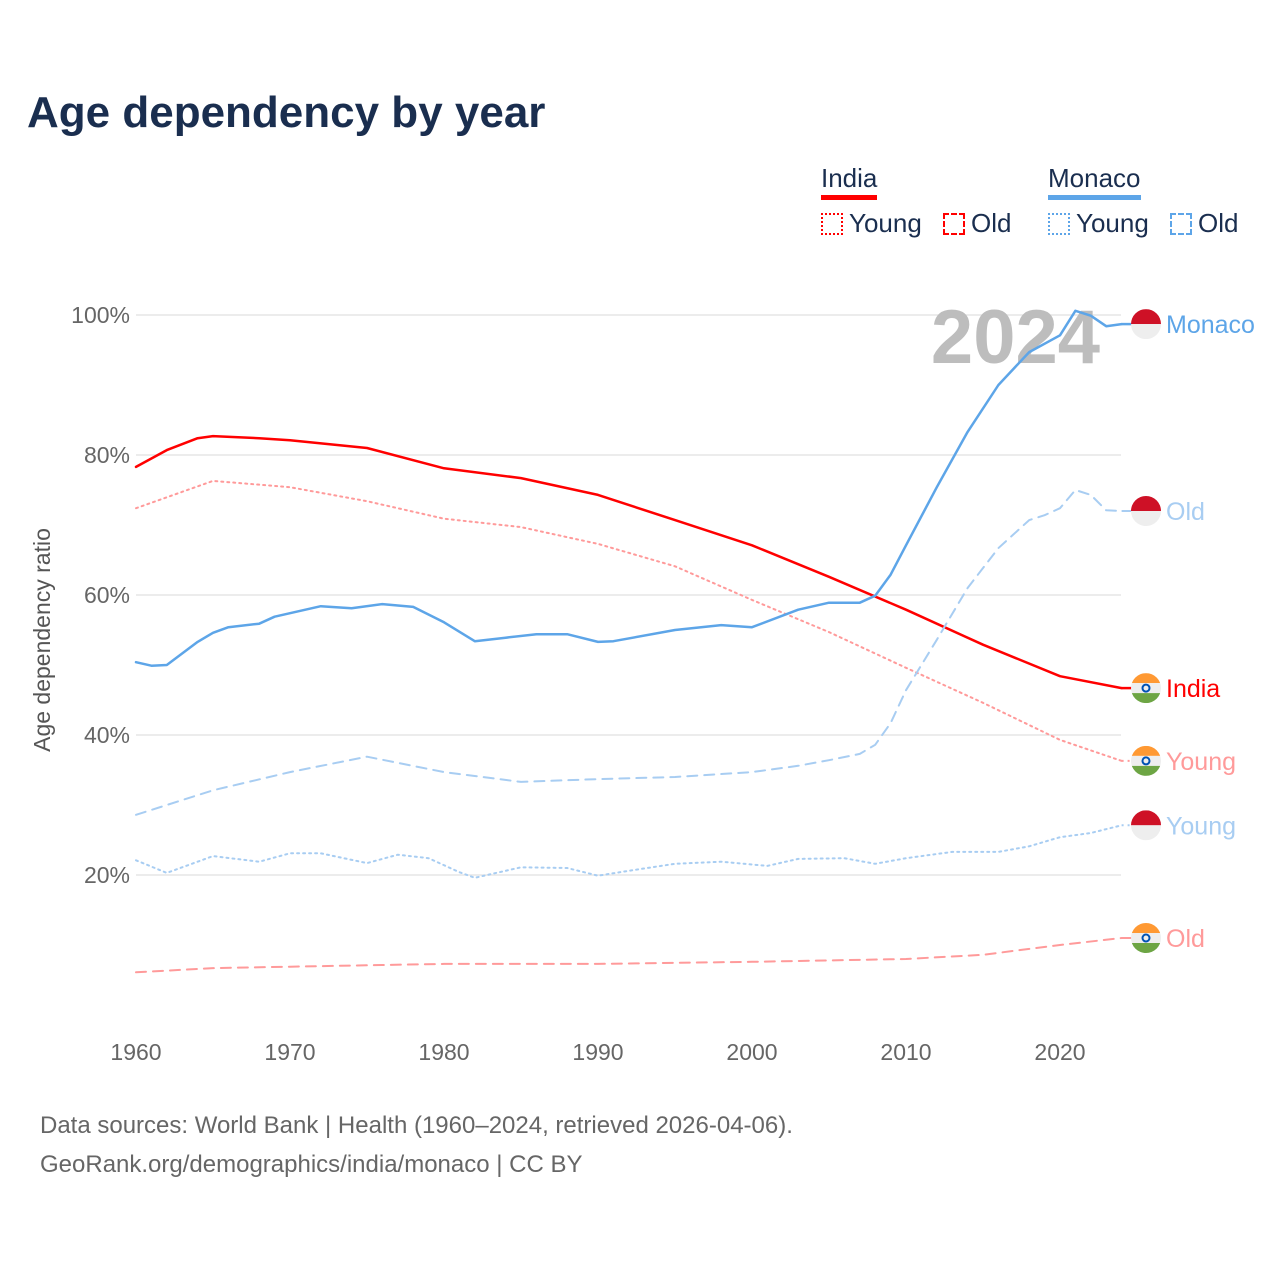  Describe the element at coordinates (107, 455) in the screenshot. I see `y-tick-label: 80%` at that location.